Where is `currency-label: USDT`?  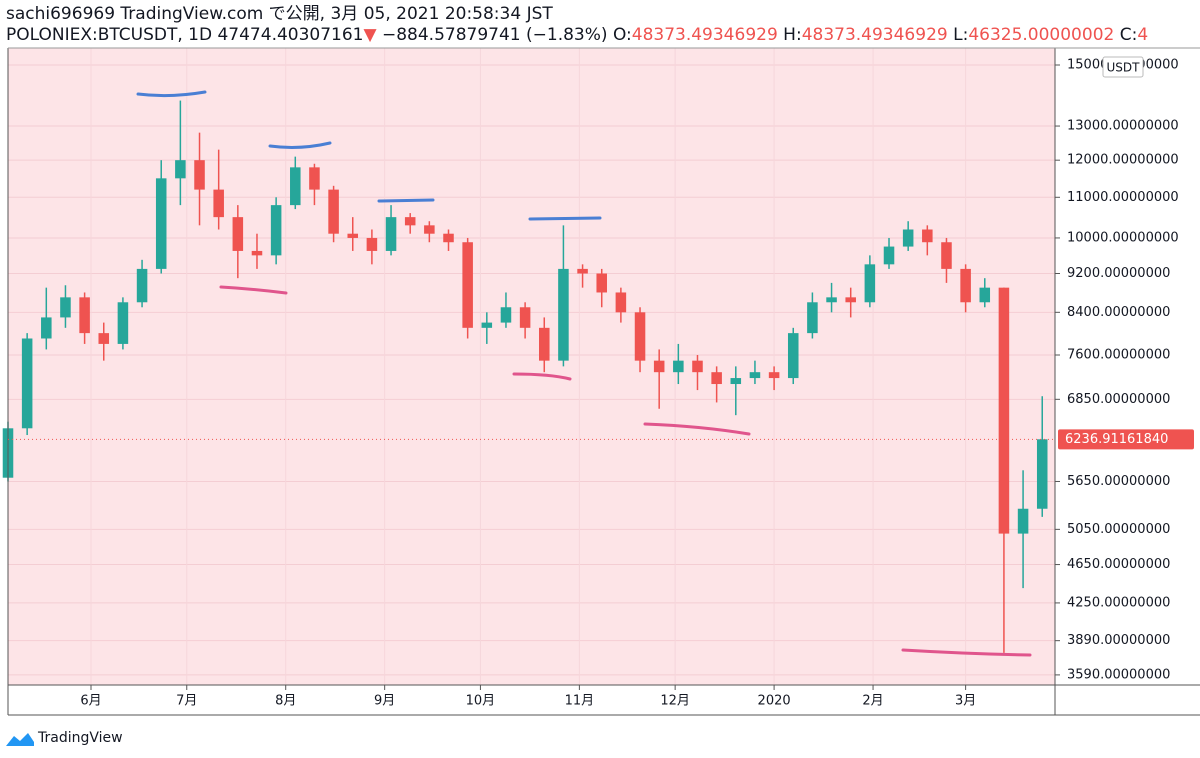
currency-label: USDT is located at coordinates (1124, 68).